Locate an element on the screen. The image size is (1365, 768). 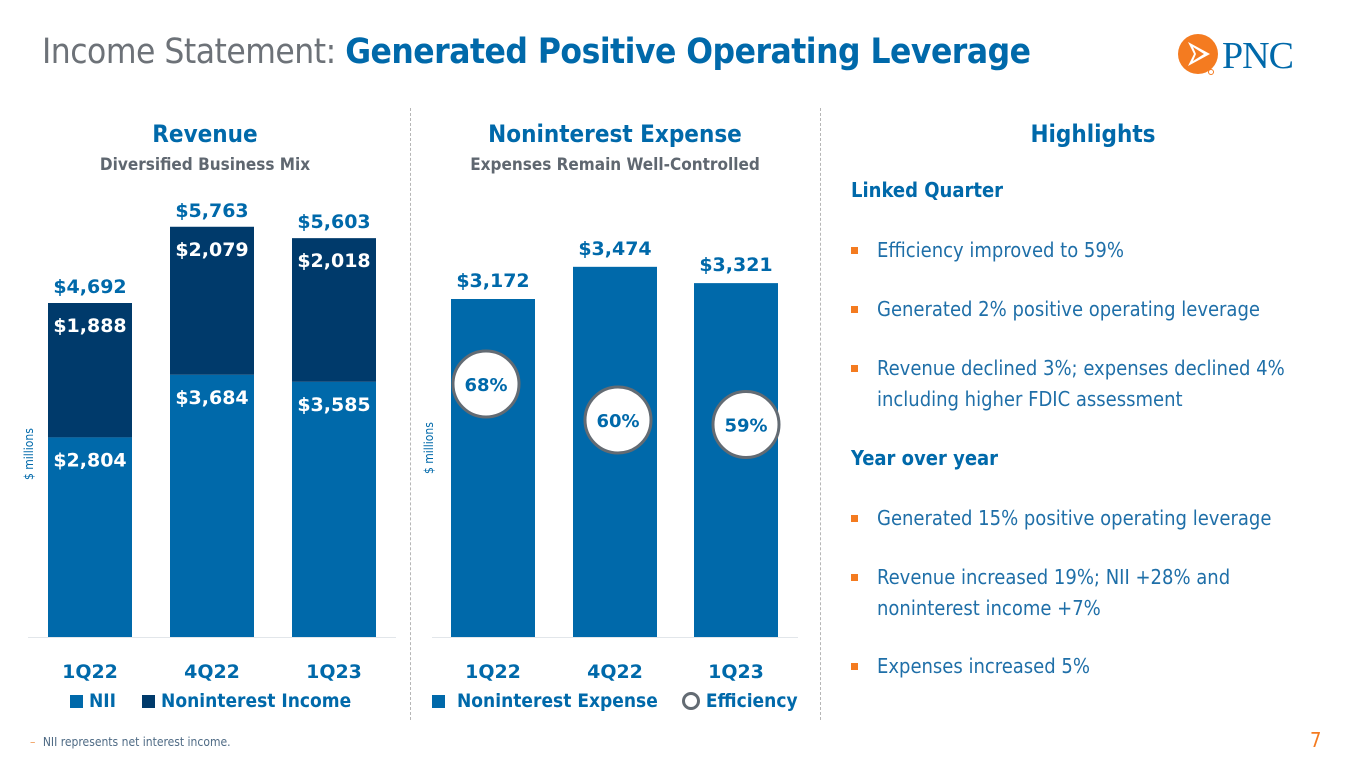
legend-swatch-nii is located at coordinates (76, 701).